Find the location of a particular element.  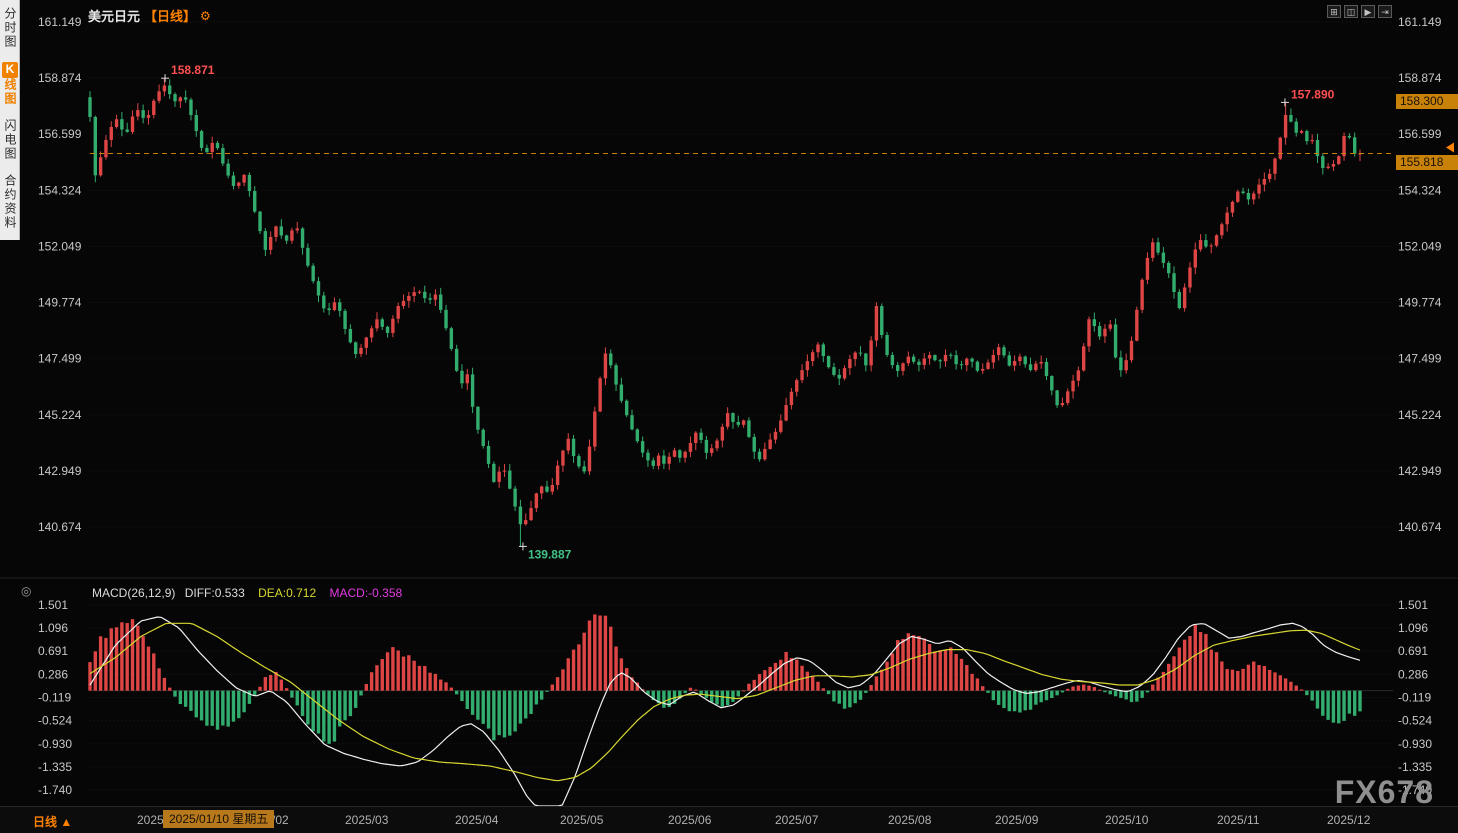

chart-type-sidebar: 分时图 K线图 闪电图 合约资料 is located at coordinates (10, 120).